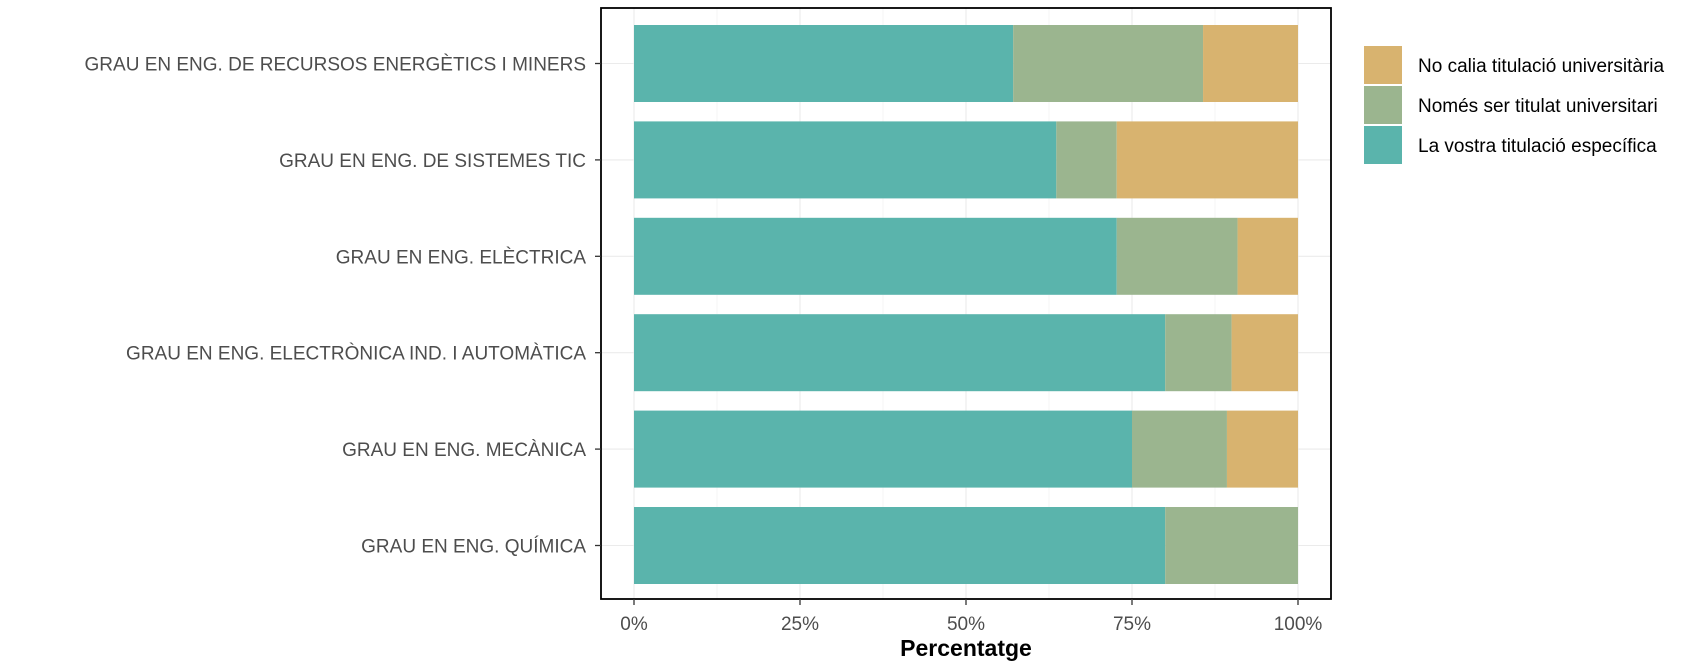  What do you see at coordinates (464, 450) in the screenshot?
I see `y-tick-label: GRAU EN ENG. MECÀNICA` at bounding box center [464, 450].